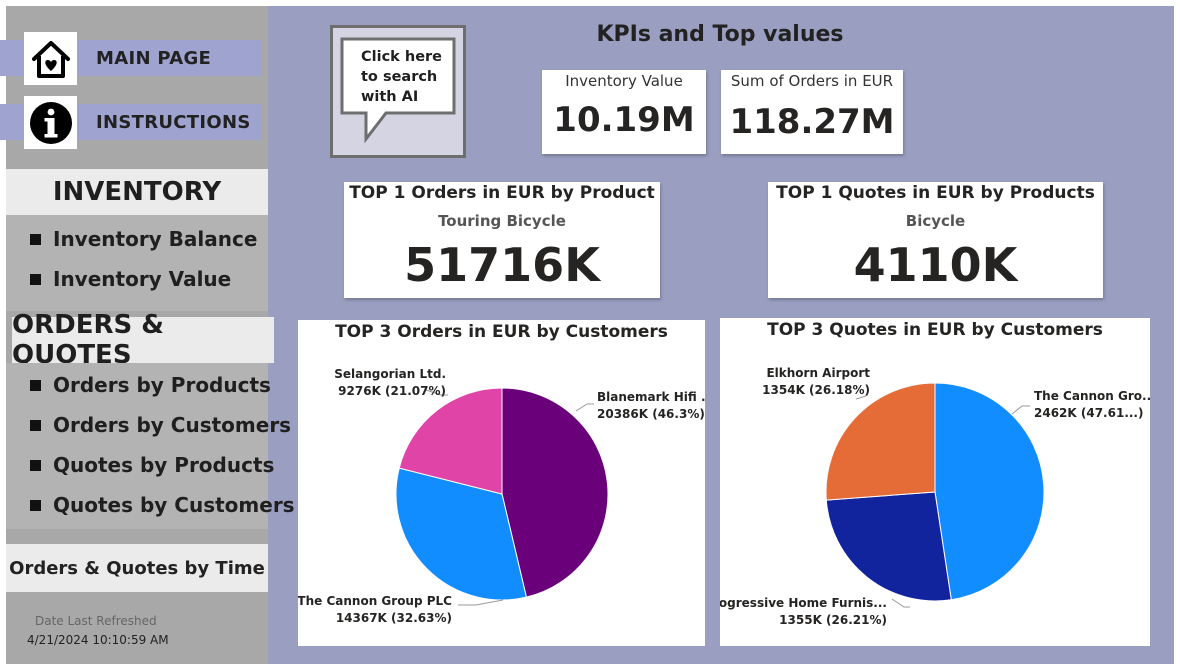  I want to click on inventory-value-card: Inventory Value 10.19M, so click(624, 112).